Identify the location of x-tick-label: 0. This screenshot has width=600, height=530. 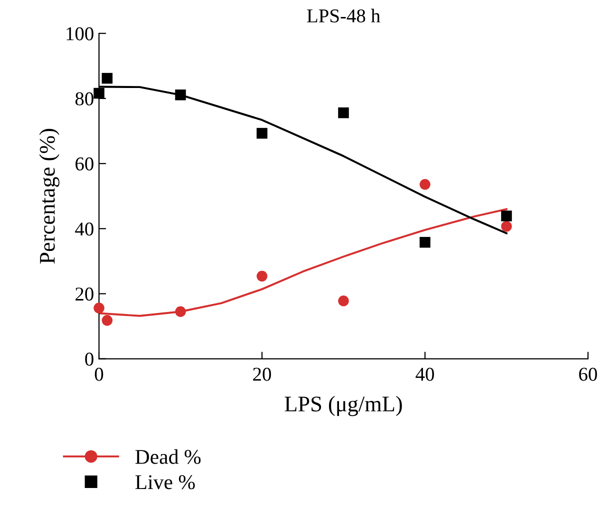
(99, 374).